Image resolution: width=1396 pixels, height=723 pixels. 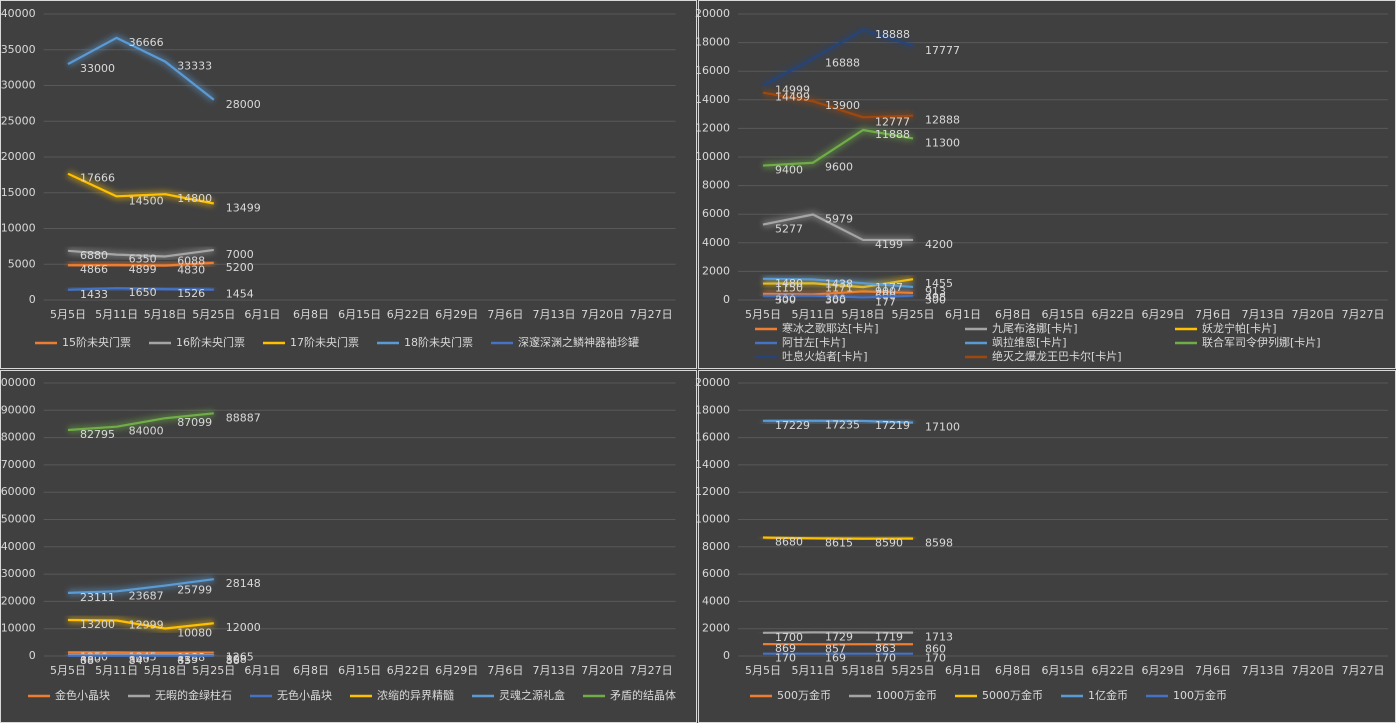 I want to click on data-label: 36666, so click(x=146, y=42).